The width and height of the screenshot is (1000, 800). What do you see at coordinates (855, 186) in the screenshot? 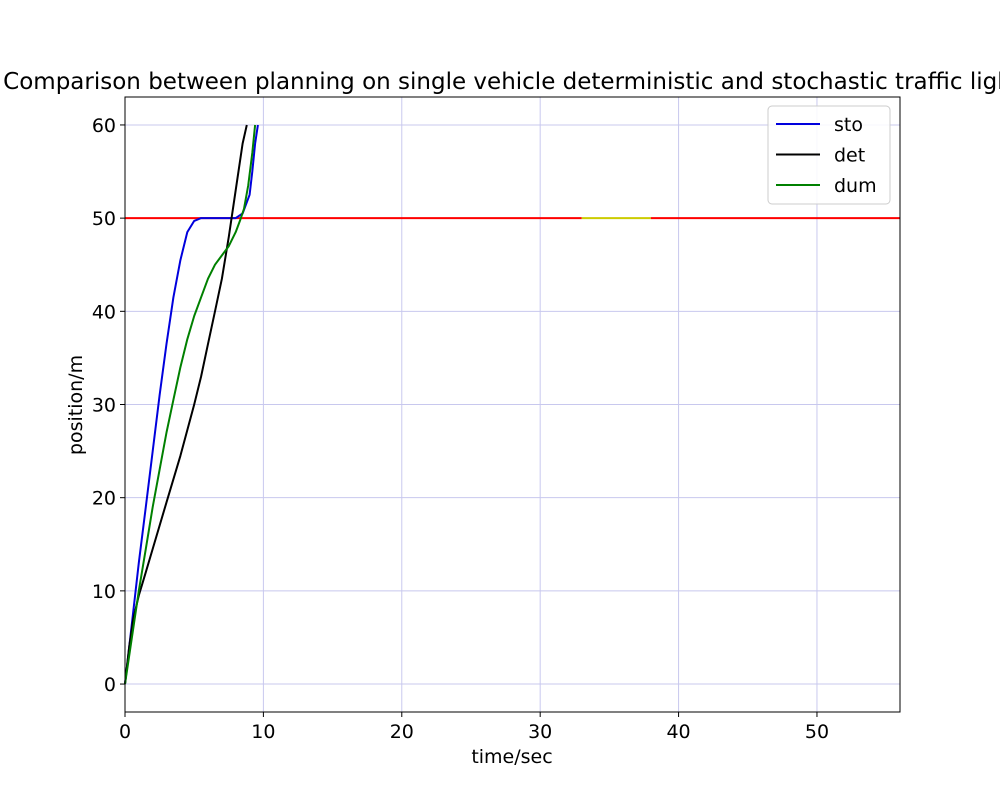
I see `legend-label-dum: dum` at bounding box center [855, 186].